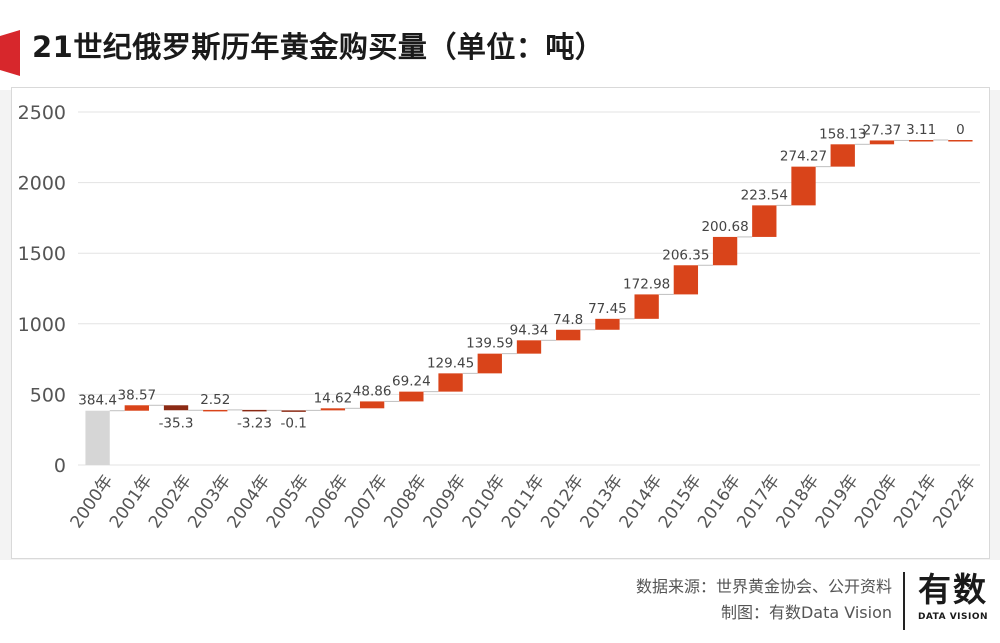  What do you see at coordinates (953, 589) in the screenshot?
I see `logo-text: 有数` at bounding box center [953, 589].